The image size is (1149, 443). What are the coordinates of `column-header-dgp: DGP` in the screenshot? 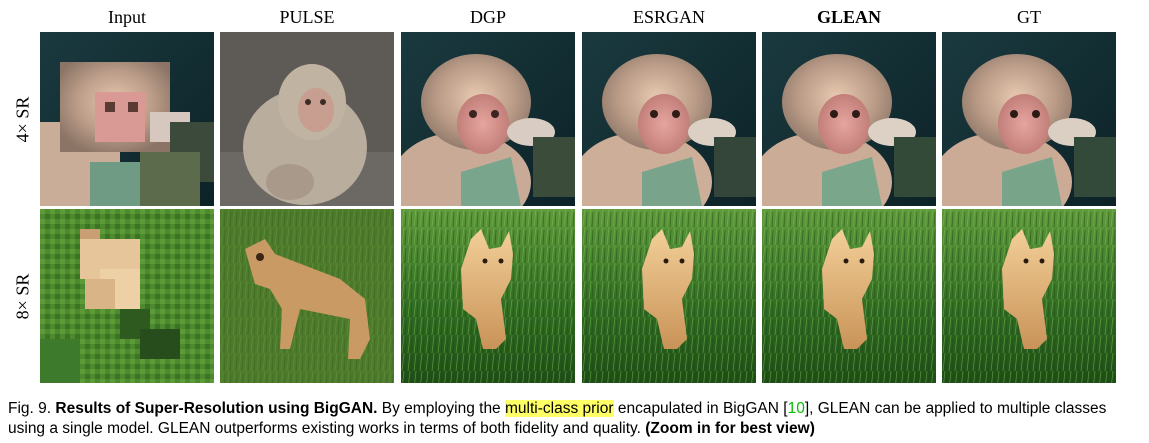 It's located at (487, 17).